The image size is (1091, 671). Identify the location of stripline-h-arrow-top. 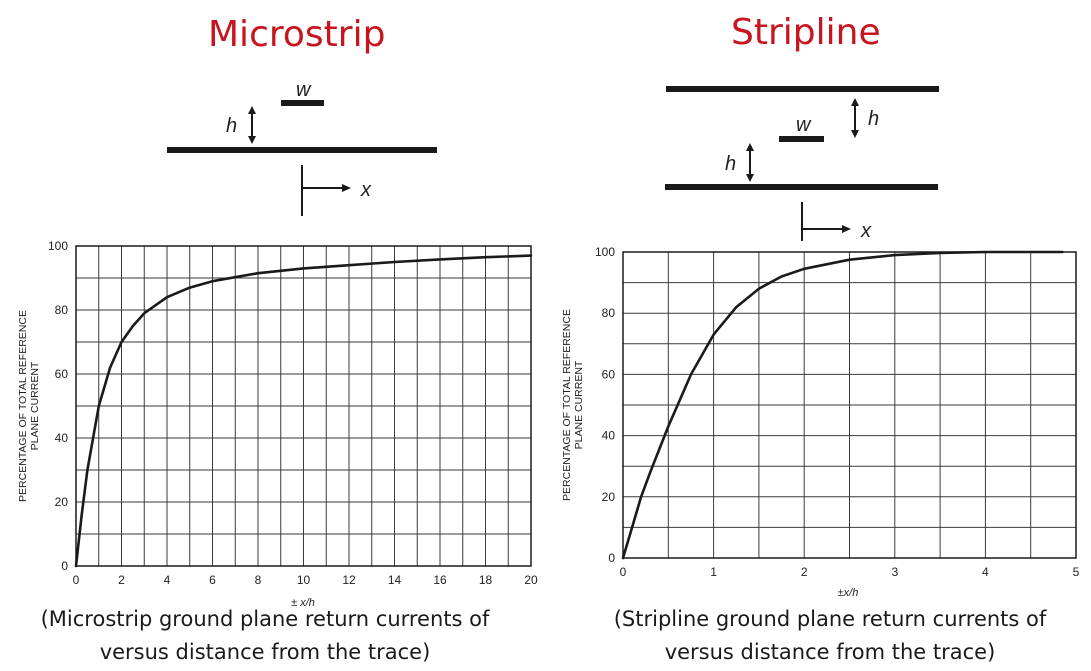
(855, 118).